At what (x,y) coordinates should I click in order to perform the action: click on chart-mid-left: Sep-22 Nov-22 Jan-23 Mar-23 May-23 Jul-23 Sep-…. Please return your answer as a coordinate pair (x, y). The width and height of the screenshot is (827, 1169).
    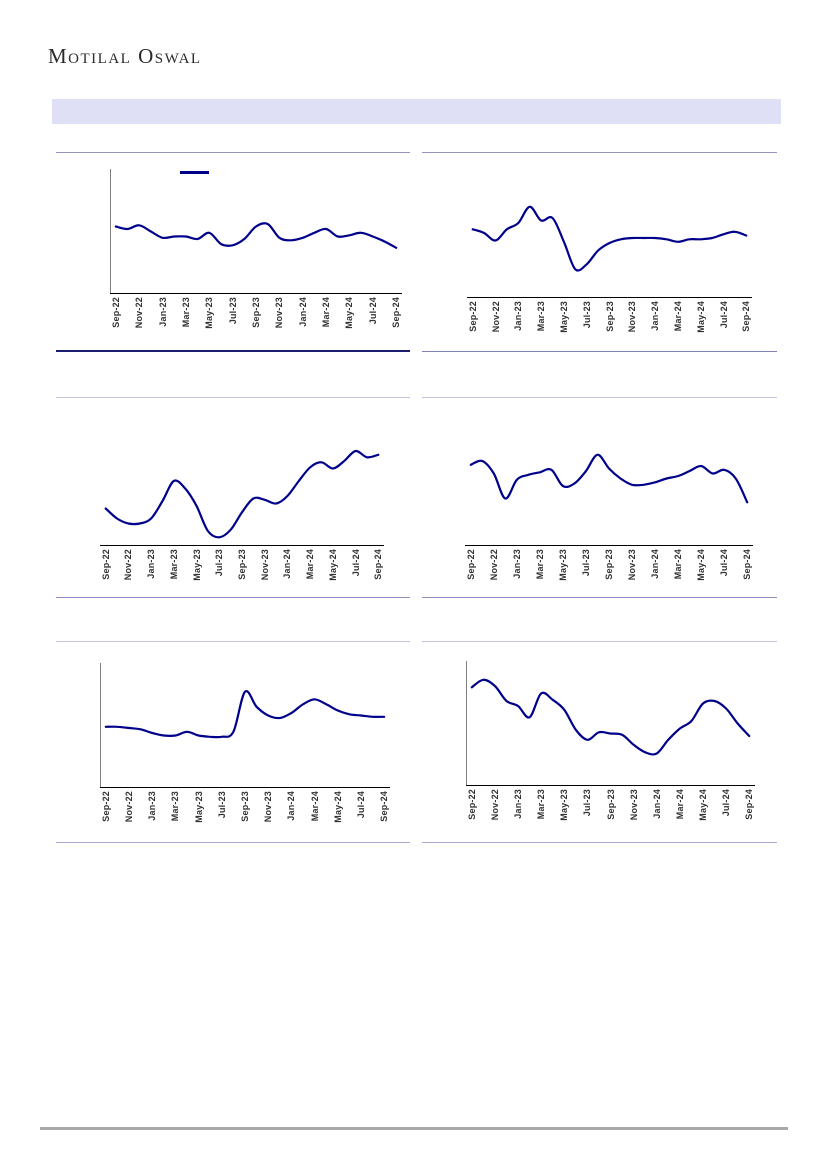
    Looking at the image, I should click on (233, 497).